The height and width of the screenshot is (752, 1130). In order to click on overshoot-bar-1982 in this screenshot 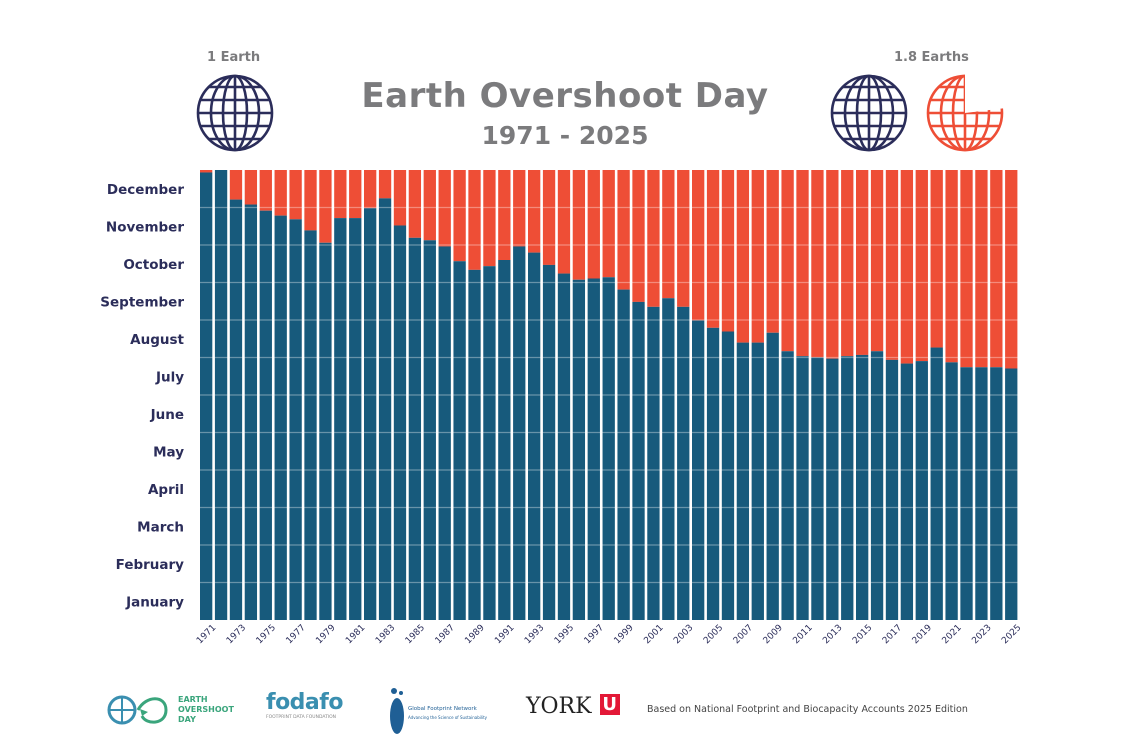, I will do `click(370, 189)`.